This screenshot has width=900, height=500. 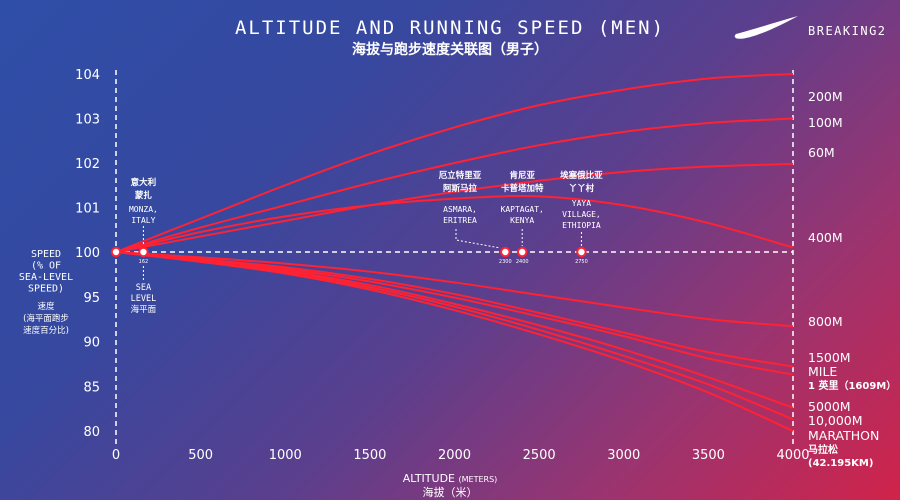 What do you see at coordinates (450, 478) in the screenshot?
I see `x-axis-label: ALTITUDE (METERS)` at bounding box center [450, 478].